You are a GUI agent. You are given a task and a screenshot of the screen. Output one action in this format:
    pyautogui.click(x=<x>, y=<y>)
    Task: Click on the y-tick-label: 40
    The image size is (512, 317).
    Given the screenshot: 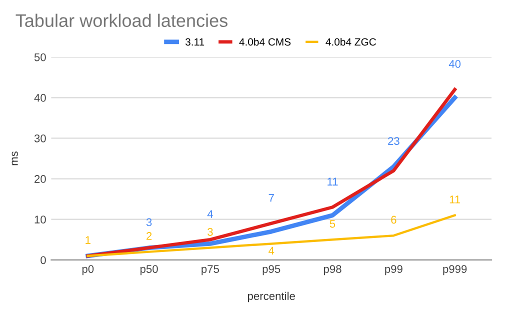 What is the action you would take?
    pyautogui.click(x=40, y=98)
    